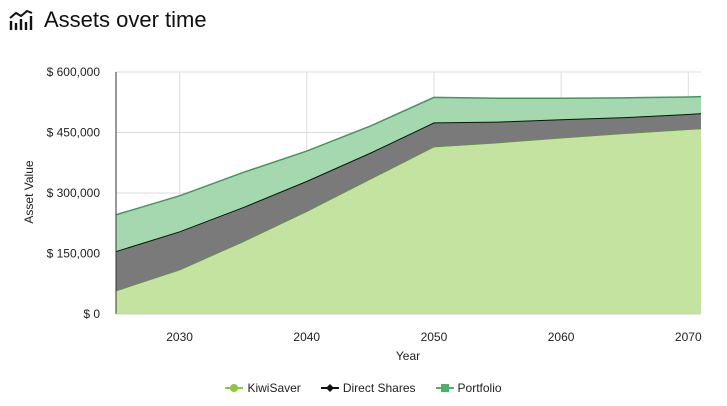 The height and width of the screenshot is (406, 727). I want to click on x-tick-label: 2050, so click(434, 337).